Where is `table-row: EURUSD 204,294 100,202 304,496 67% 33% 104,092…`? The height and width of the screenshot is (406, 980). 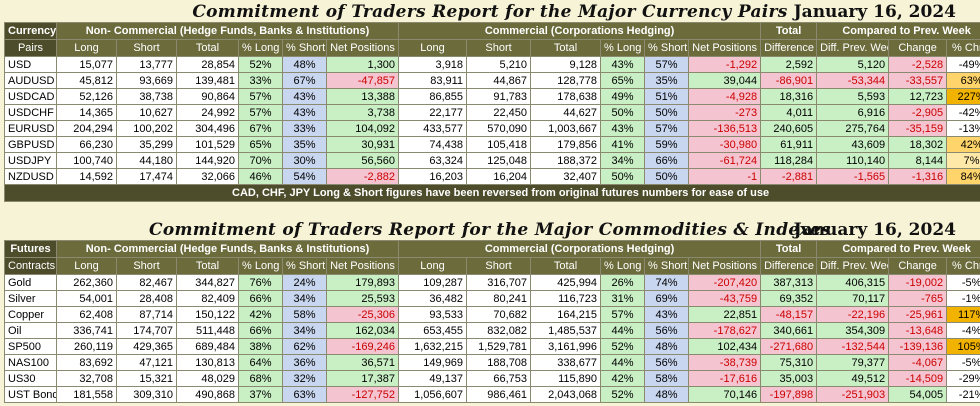
table-row: EURUSD 204,294 100,202 304,496 67% 33% 104,092… is located at coordinates (492, 128).